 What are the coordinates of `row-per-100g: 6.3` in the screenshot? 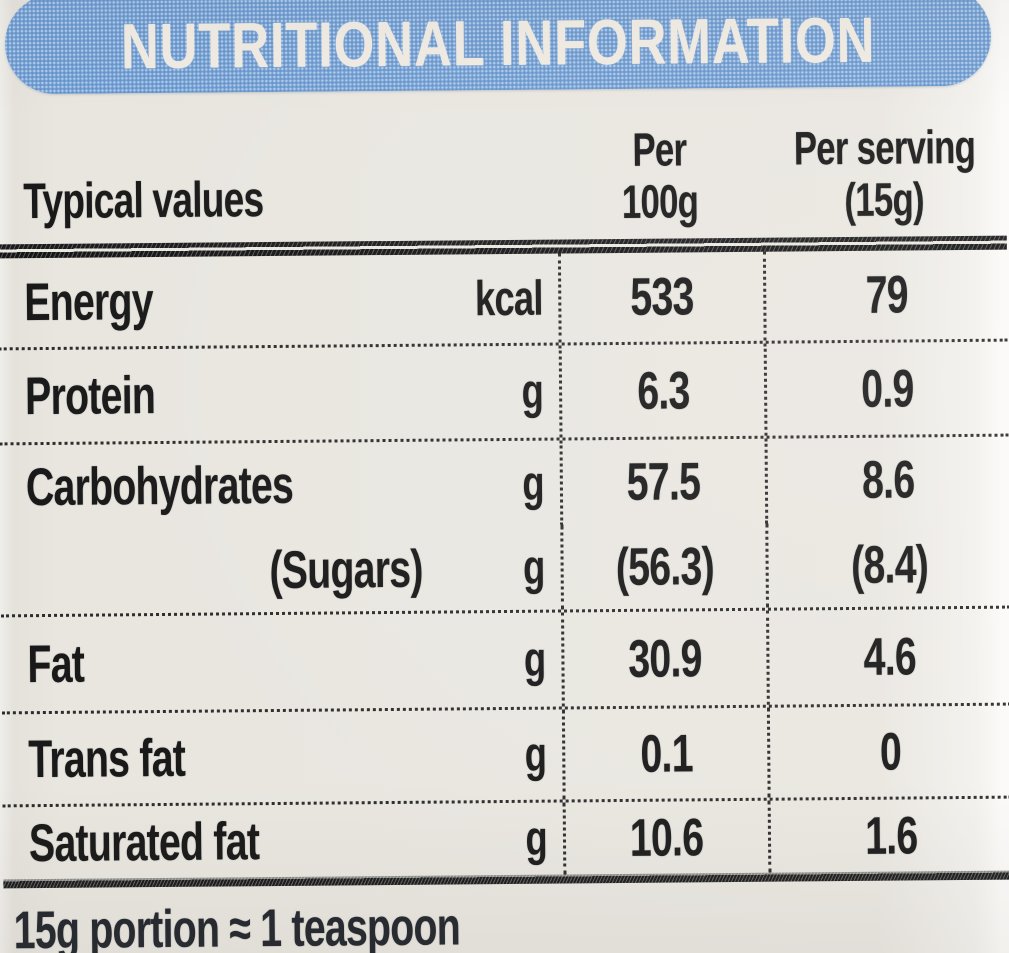 It's located at (661, 390).